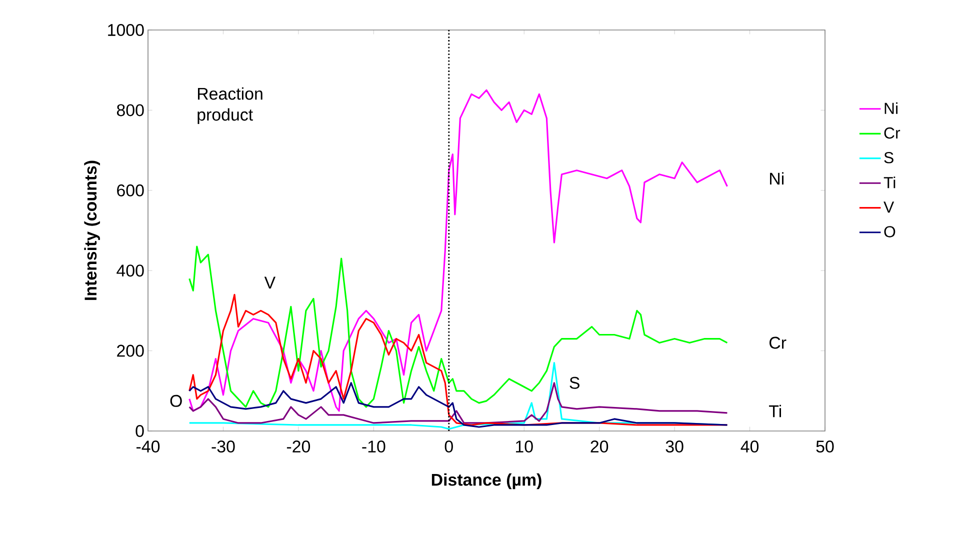 The width and height of the screenshot is (962, 551). I want to click on annotation: O, so click(176, 400).